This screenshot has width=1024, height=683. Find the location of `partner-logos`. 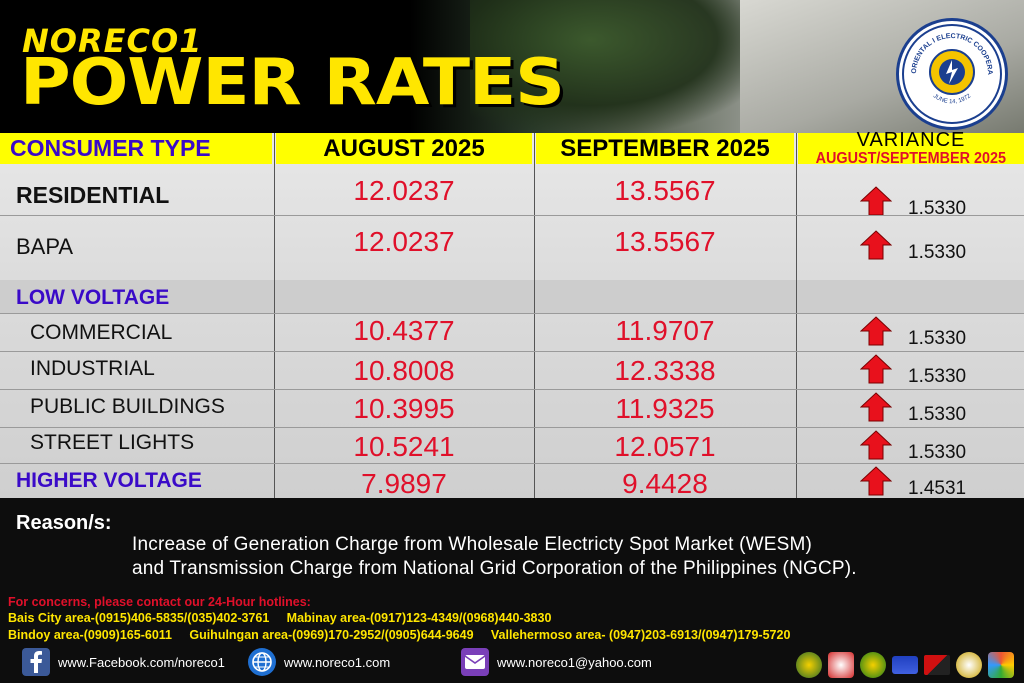

partner-logos is located at coordinates (905, 665).